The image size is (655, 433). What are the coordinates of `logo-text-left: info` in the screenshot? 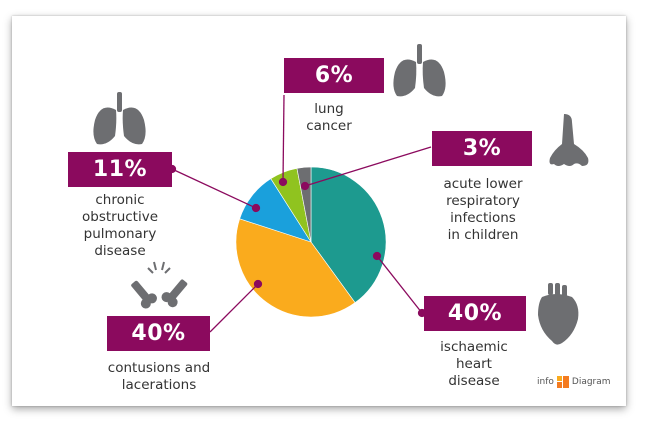 It's located at (545, 382).